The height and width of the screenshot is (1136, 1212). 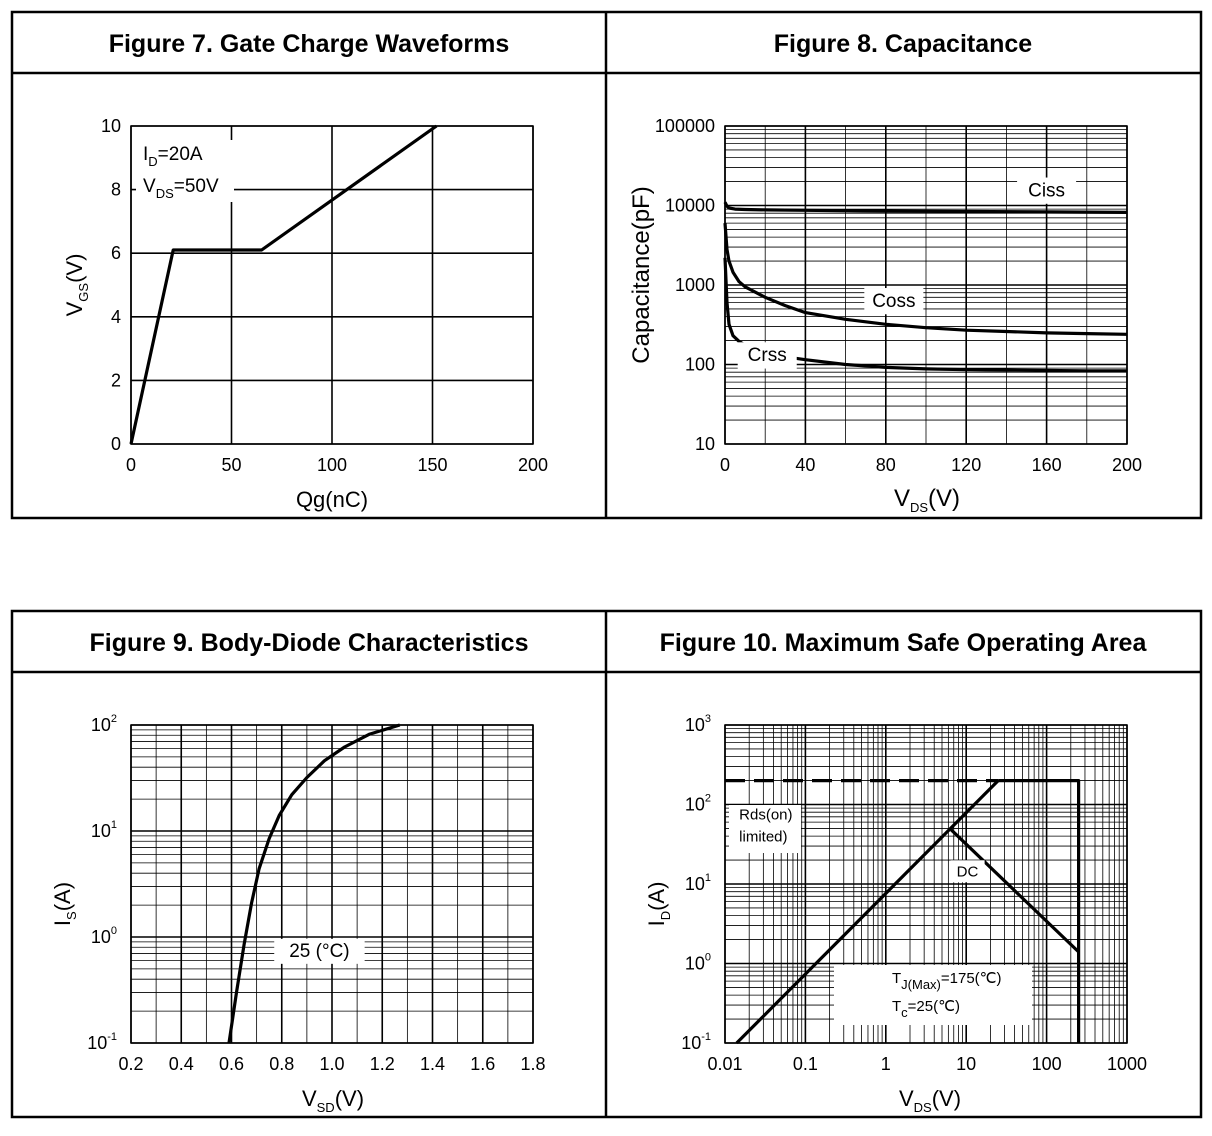 What do you see at coordinates (152, 161) in the screenshot?
I see `fig7-annotation-id-sub: D` at bounding box center [152, 161].